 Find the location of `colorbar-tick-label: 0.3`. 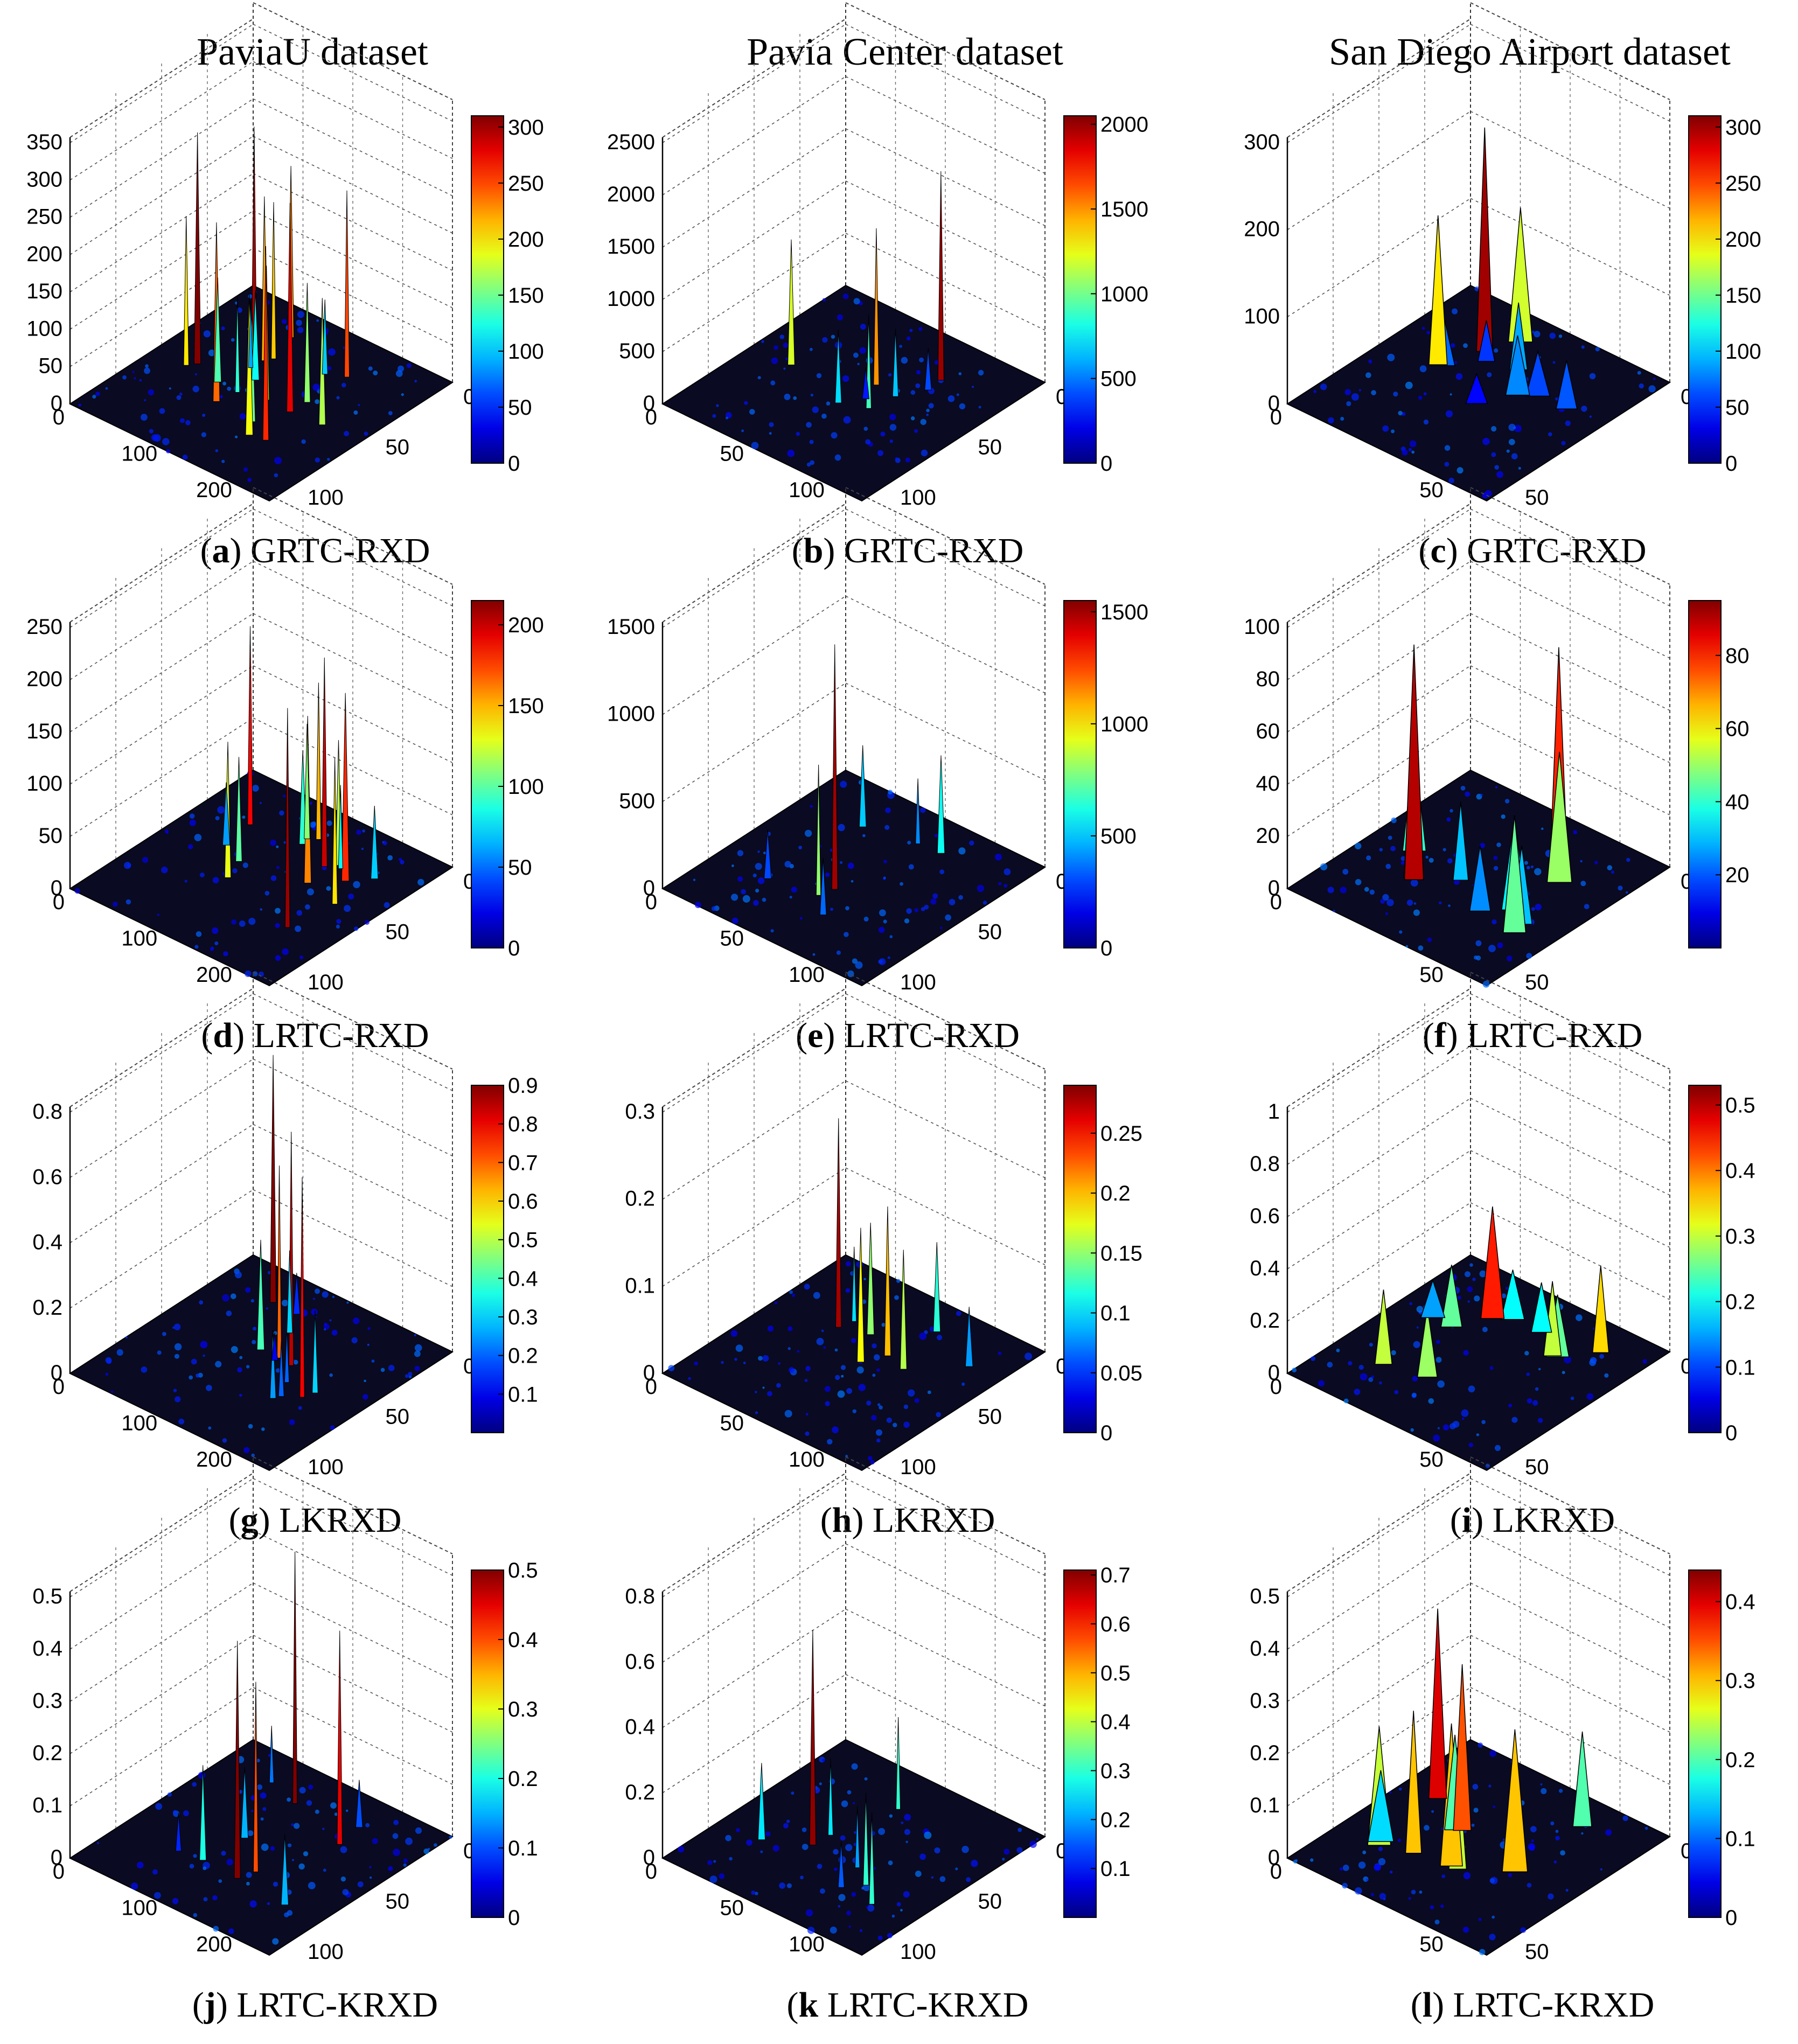

colorbar-tick-label: 0.3 is located at coordinates (523, 1710).